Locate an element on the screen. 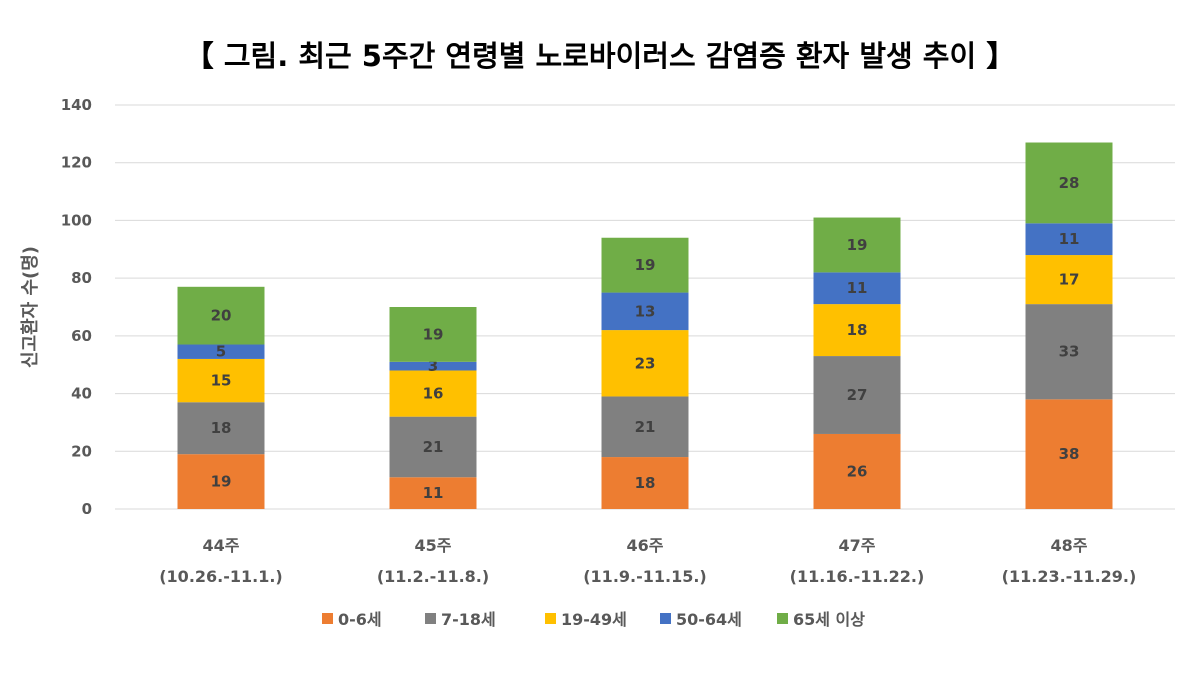 The height and width of the screenshot is (675, 1200). legend-label: 19-49세 is located at coordinates (594, 619).